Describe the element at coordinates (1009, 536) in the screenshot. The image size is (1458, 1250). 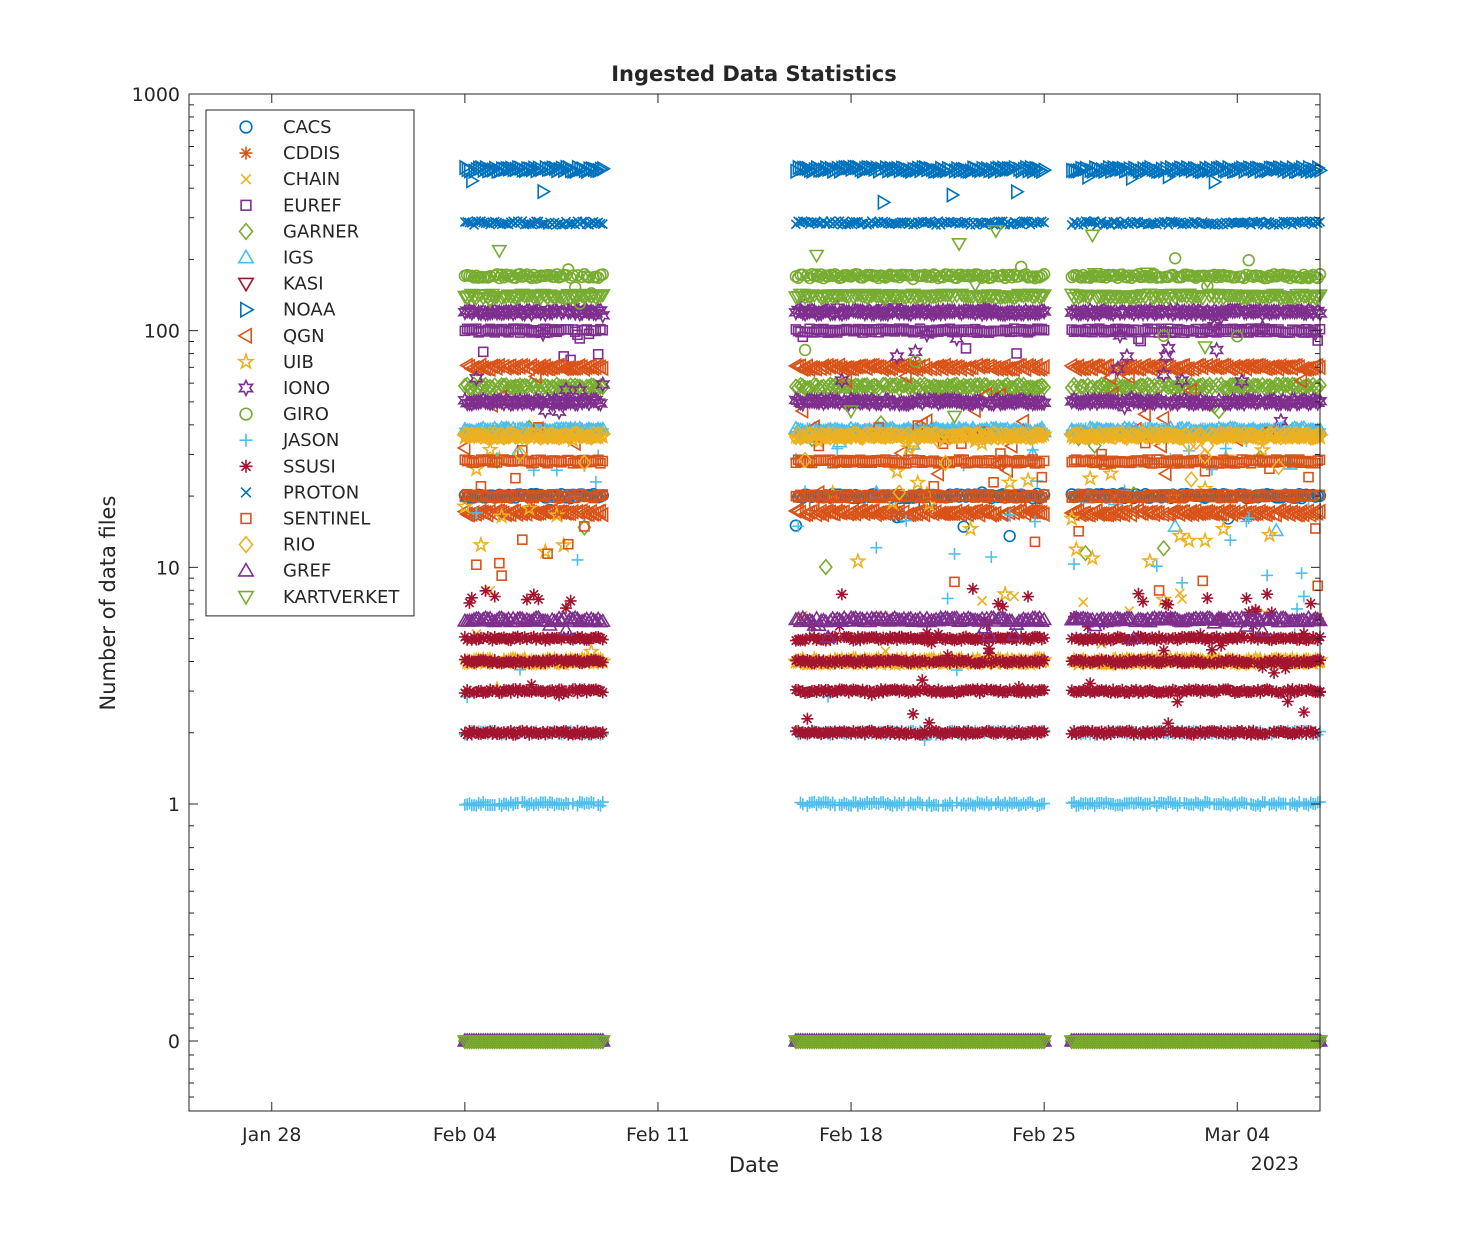
I see `data-point-cacs` at that location.